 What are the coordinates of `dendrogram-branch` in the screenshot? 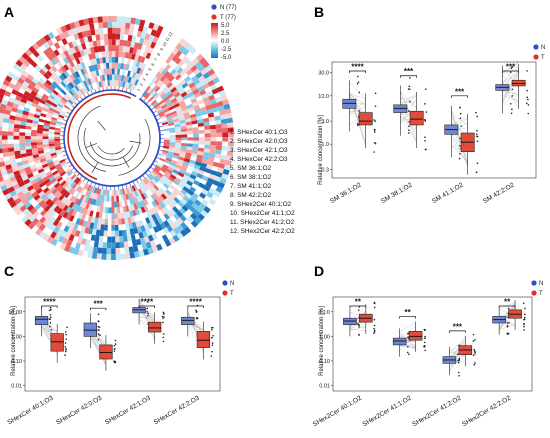 It's located at (111, 150).